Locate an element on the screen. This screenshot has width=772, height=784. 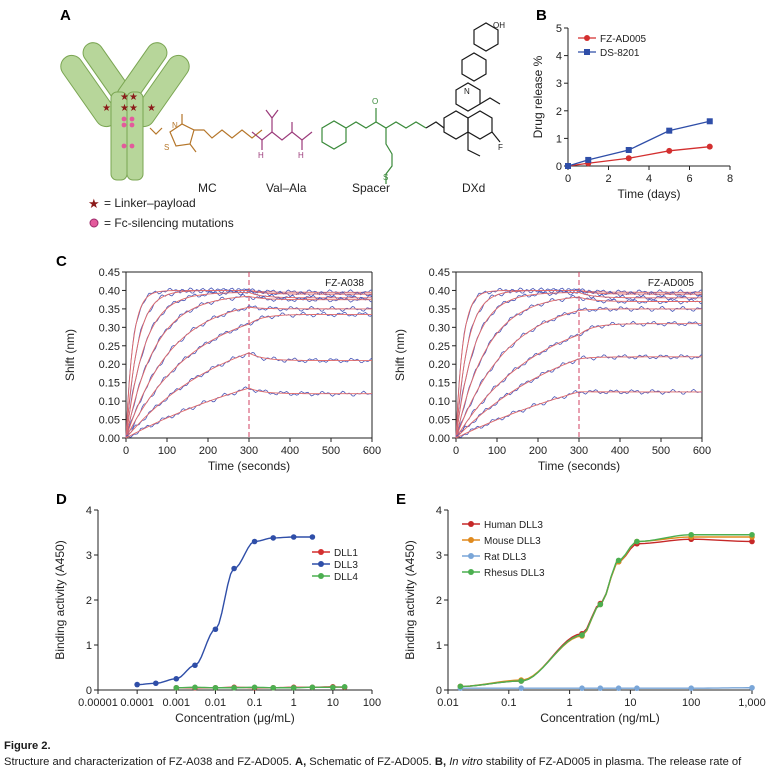
atom-o: O is located at coordinates (375, 101).